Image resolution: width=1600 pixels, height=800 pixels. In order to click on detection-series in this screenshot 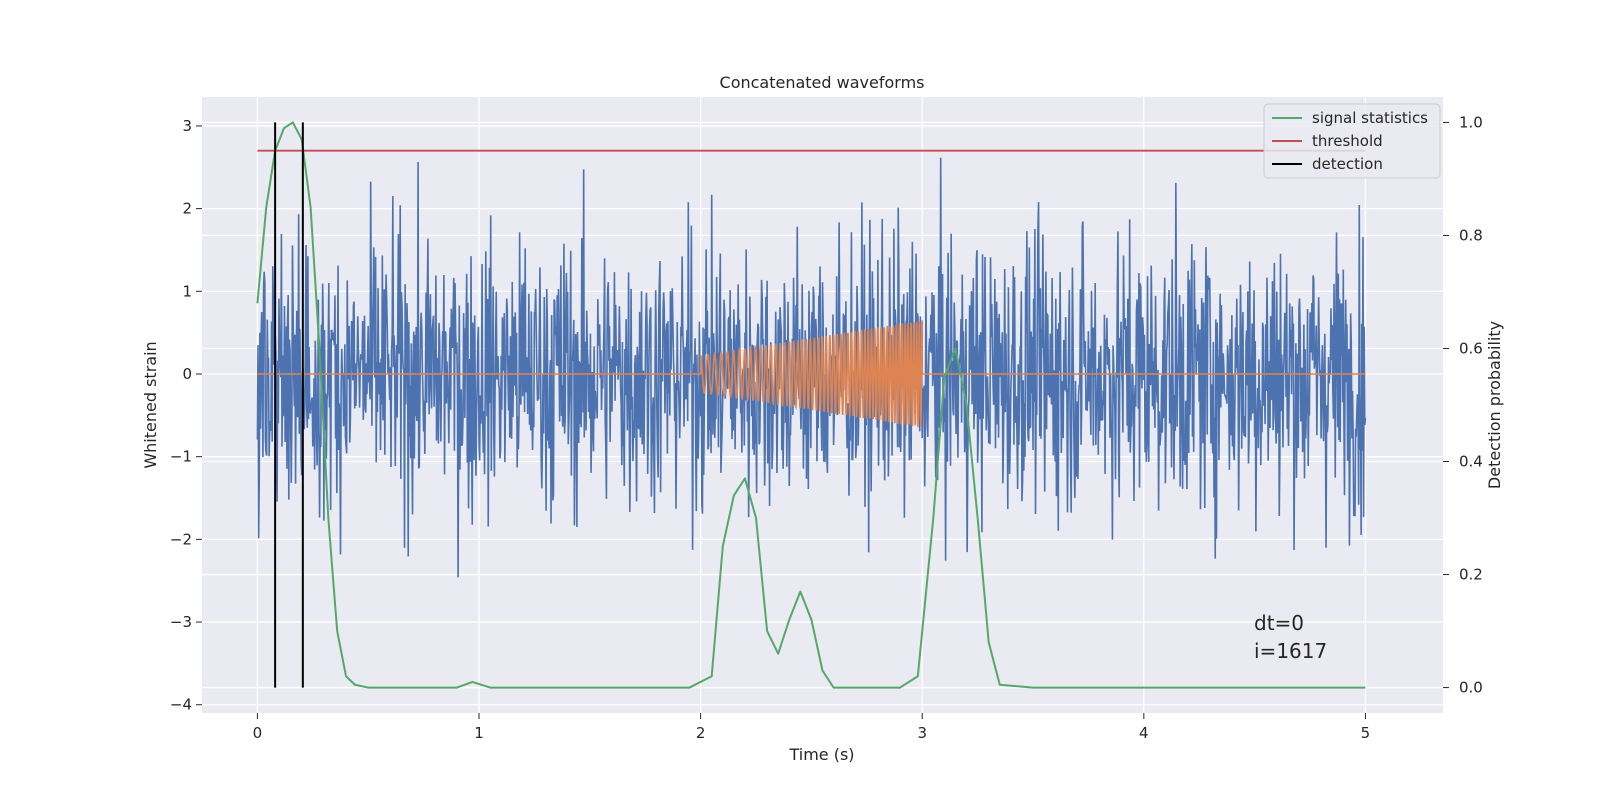, I will do `click(289, 405)`.